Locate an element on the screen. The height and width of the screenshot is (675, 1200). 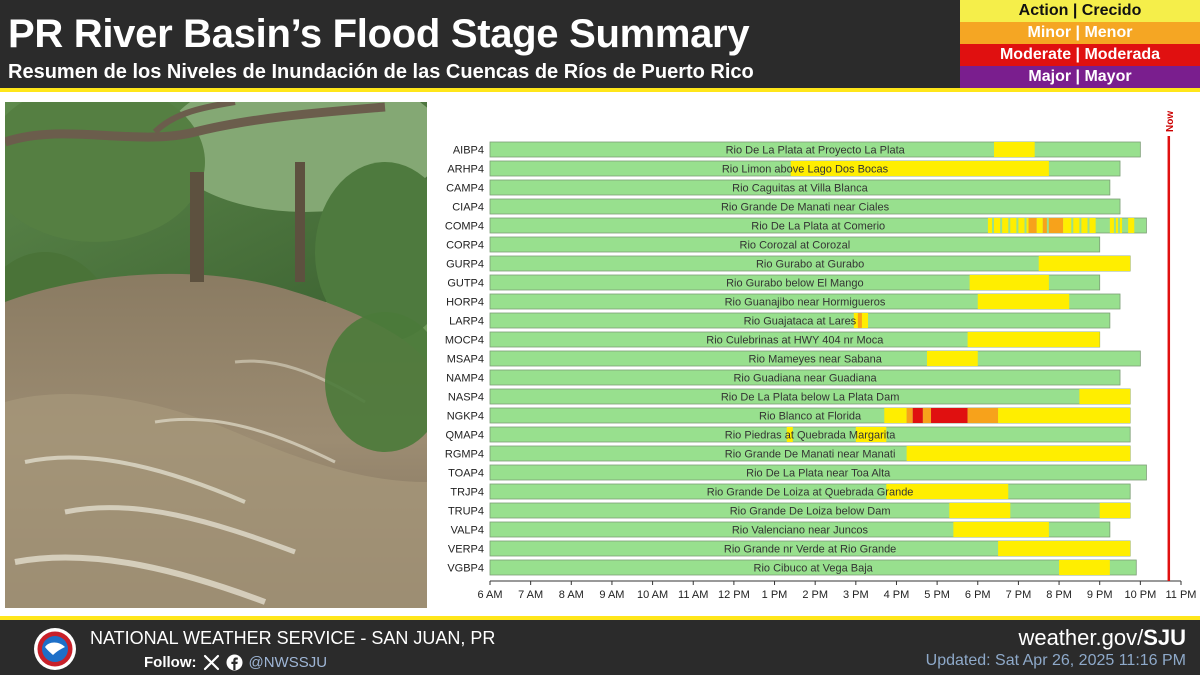
social-handle: @NWSSJU is located at coordinates (288, 662).